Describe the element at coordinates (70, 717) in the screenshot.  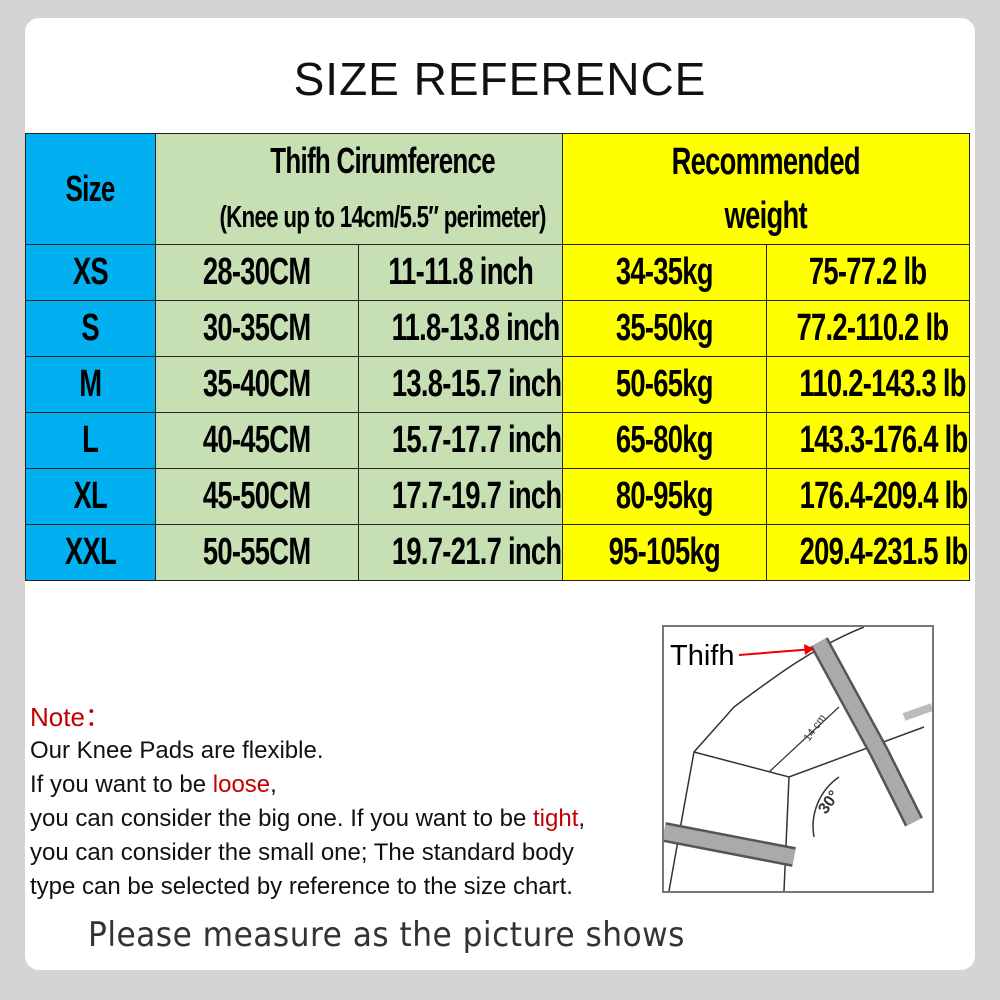
I see `note-label: Note：` at that location.